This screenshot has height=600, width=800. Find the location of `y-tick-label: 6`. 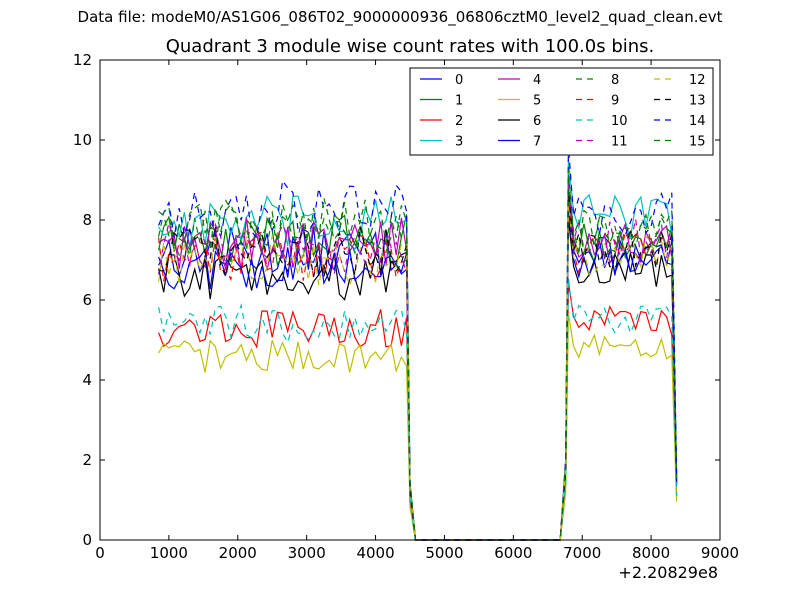

y-tick-label: 6 is located at coordinates (87, 300).